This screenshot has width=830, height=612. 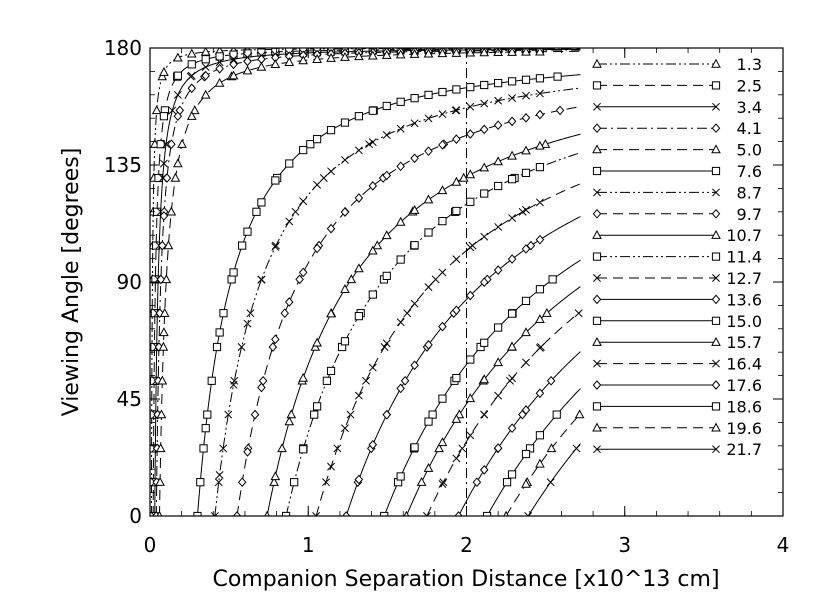 I want to click on legend-label: 18.6, so click(x=744, y=406).